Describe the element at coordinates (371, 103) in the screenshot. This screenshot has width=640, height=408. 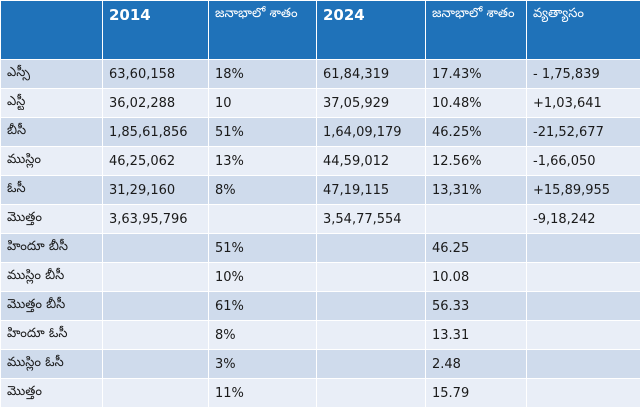
I see `value-2024-cell: 37,05,929` at that location.